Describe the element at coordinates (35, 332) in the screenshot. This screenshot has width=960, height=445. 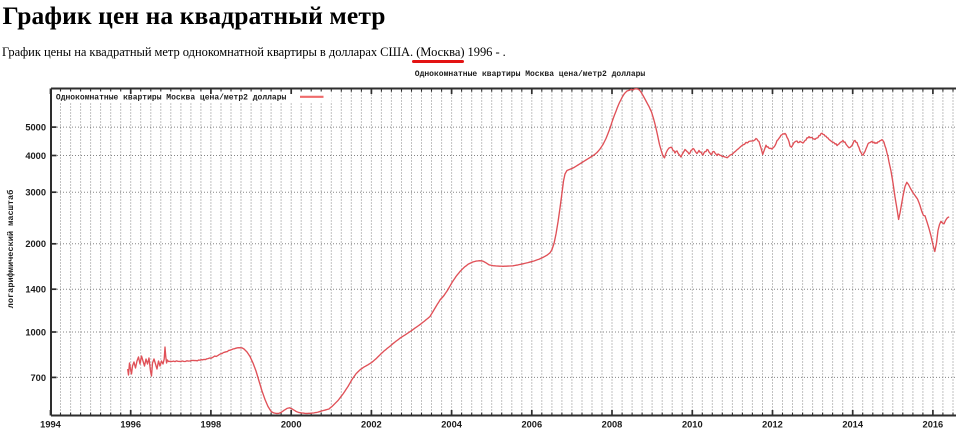
I see `svg-text: 1000` at that location.